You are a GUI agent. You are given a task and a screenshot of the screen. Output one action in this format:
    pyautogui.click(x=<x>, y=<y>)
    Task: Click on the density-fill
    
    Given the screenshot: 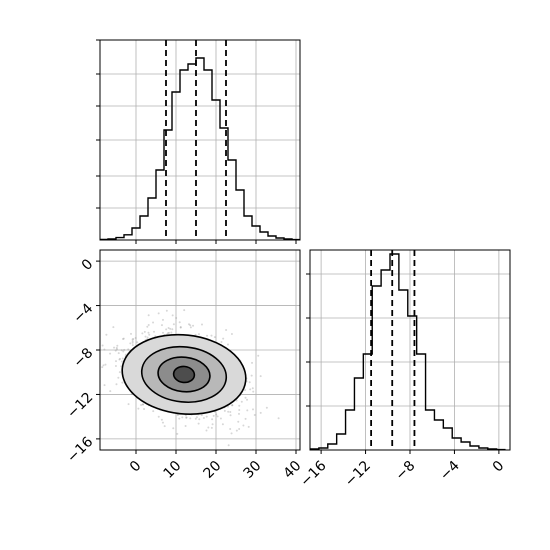 What is the action you would take?
    pyautogui.click(x=184, y=374)
    